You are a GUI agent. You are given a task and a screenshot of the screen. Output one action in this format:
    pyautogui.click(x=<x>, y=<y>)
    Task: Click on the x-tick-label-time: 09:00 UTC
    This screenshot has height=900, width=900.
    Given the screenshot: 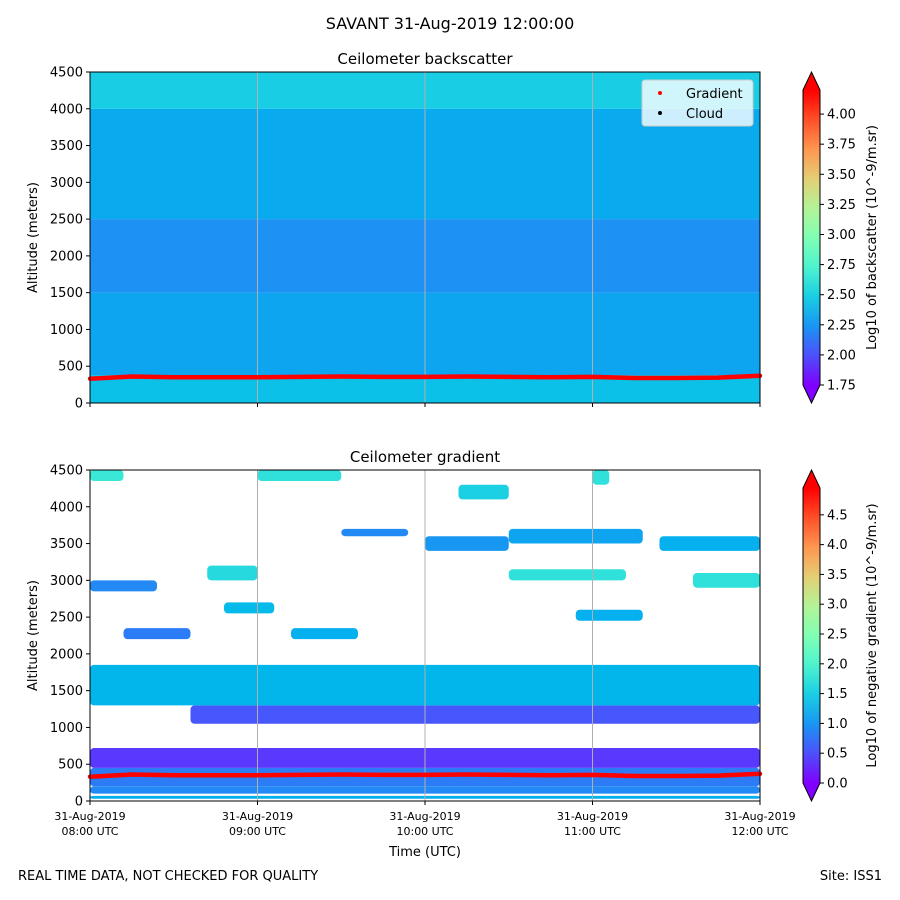 What is the action you would take?
    pyautogui.click(x=257, y=831)
    